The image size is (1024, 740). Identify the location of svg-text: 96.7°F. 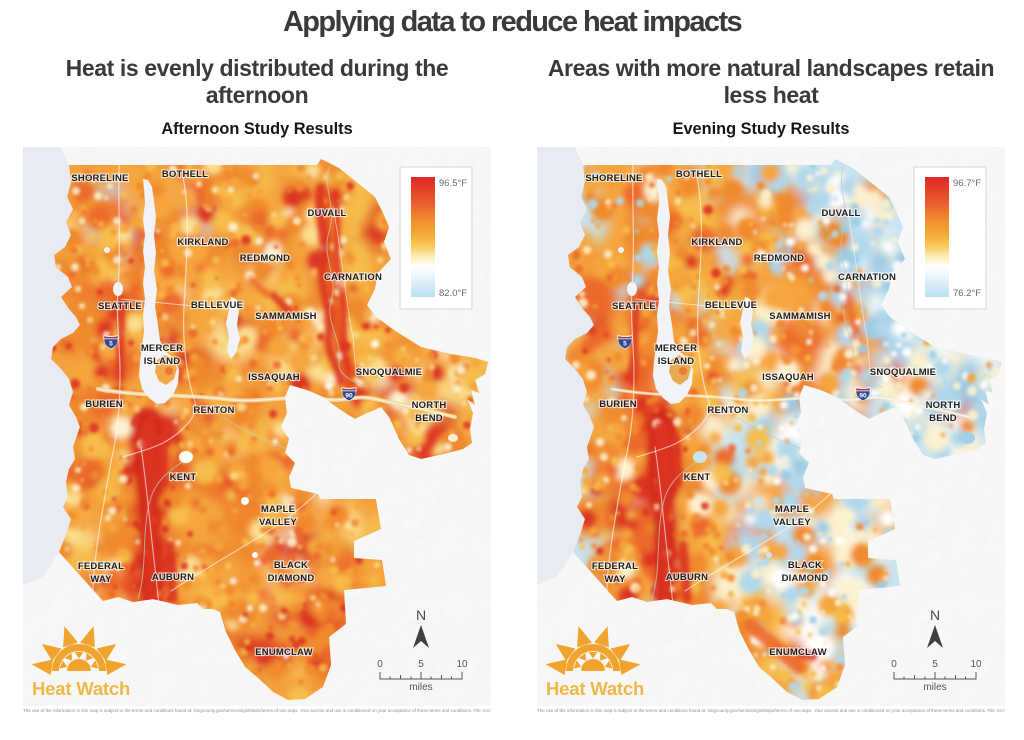
(967, 183).